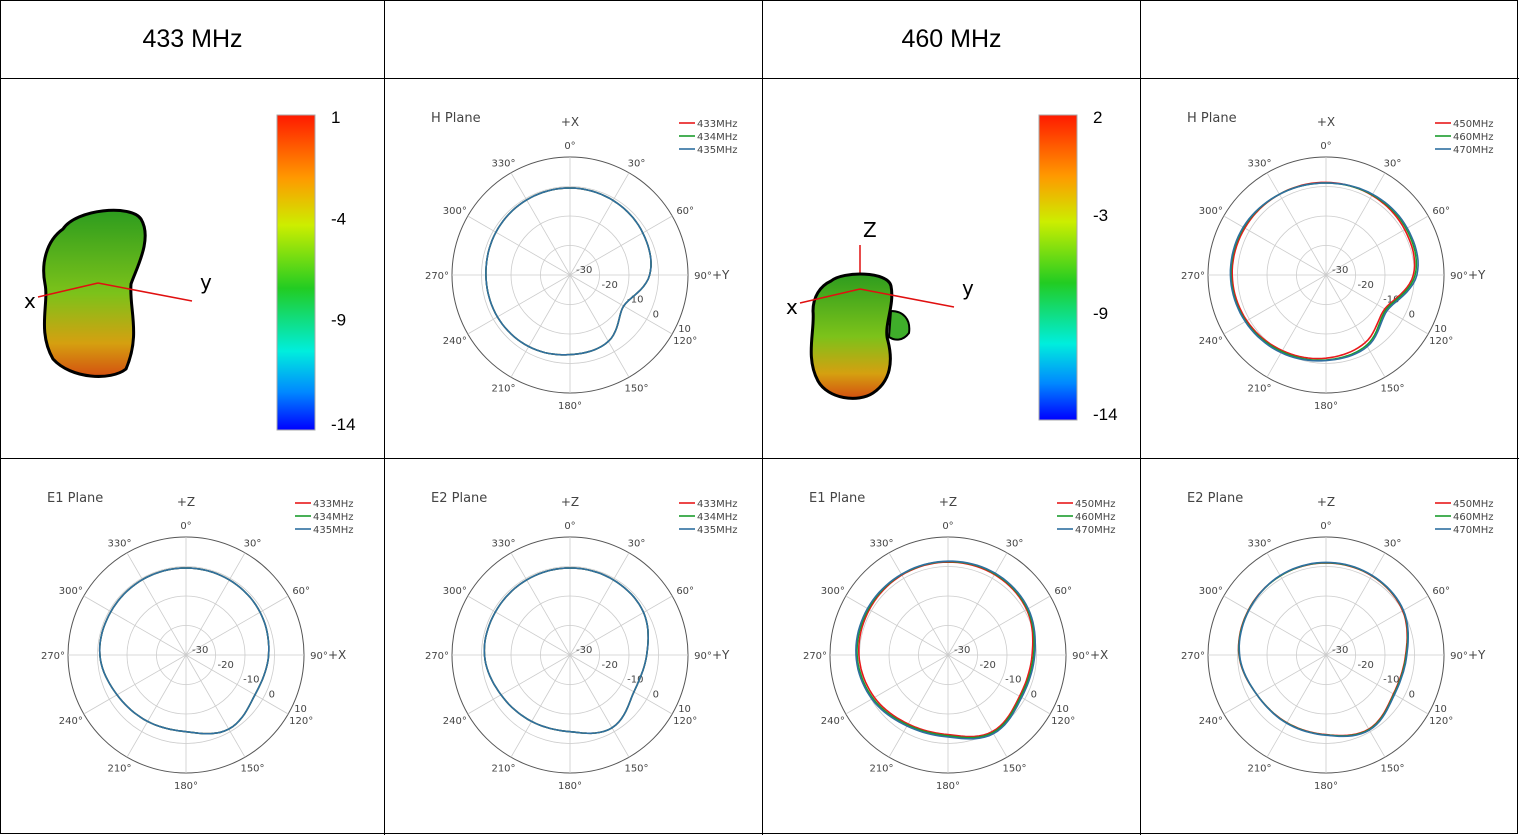 The image size is (1523, 838). What do you see at coordinates (1340, 650) in the screenshot?
I see `radial-tick-label: -30` at bounding box center [1340, 650].